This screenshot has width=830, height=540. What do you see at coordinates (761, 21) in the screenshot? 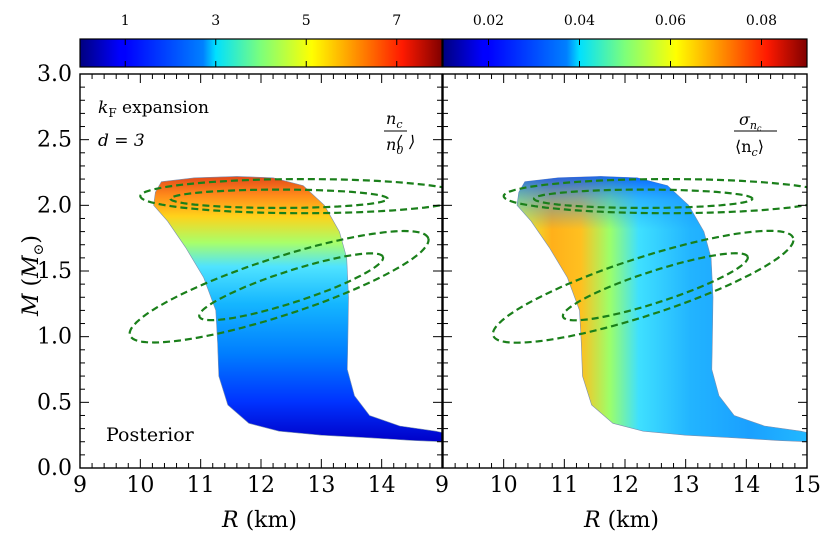
I see `colorbar-right-tick-label: 0.08` at bounding box center [761, 21].